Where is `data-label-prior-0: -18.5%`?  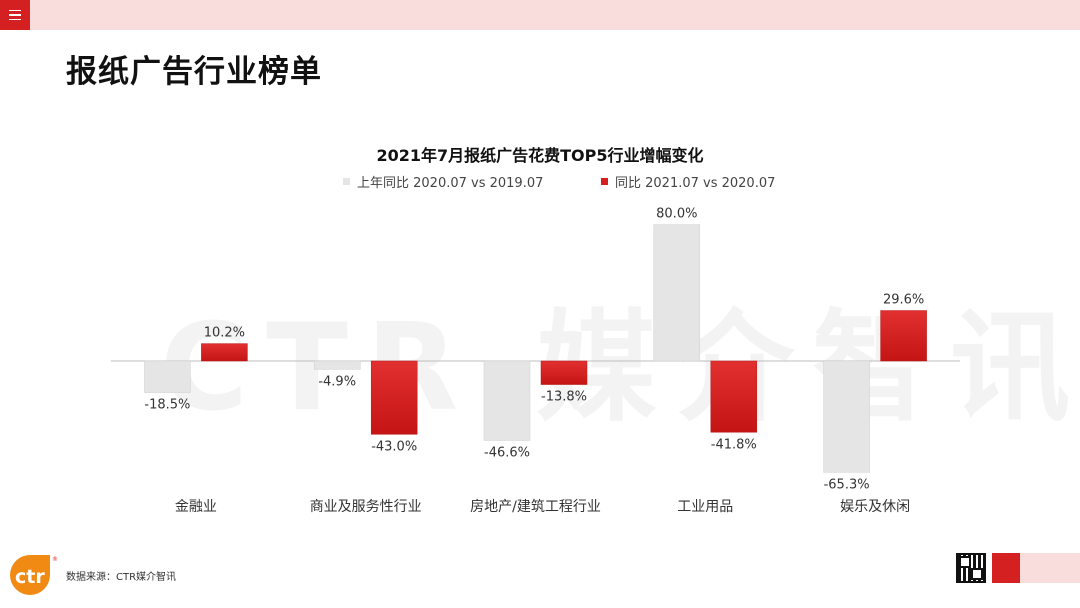
data-label-prior-0: -18.5% is located at coordinates (167, 405).